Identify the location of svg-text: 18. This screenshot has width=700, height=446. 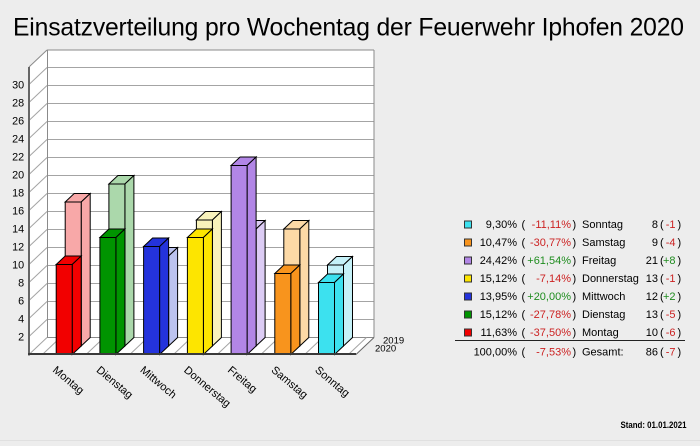
(18, 194).